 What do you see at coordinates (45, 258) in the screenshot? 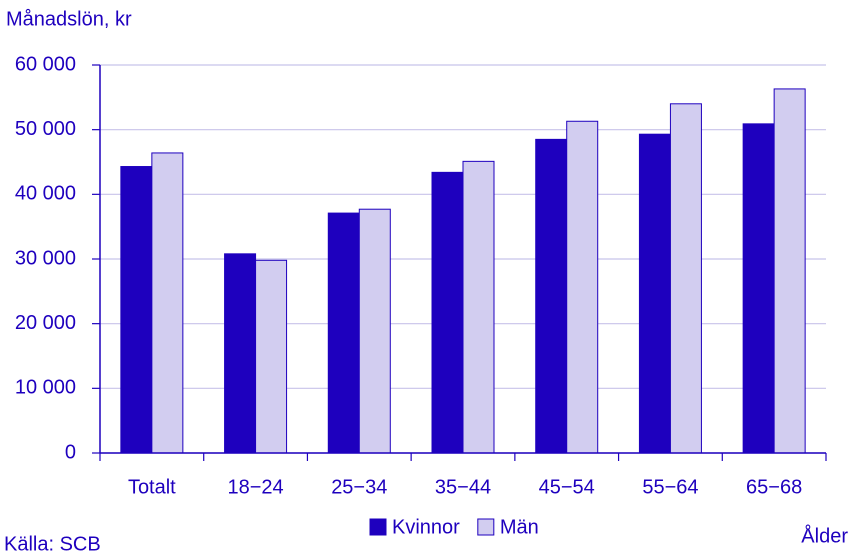
I see `y-tick-label: 30 000` at bounding box center [45, 258].